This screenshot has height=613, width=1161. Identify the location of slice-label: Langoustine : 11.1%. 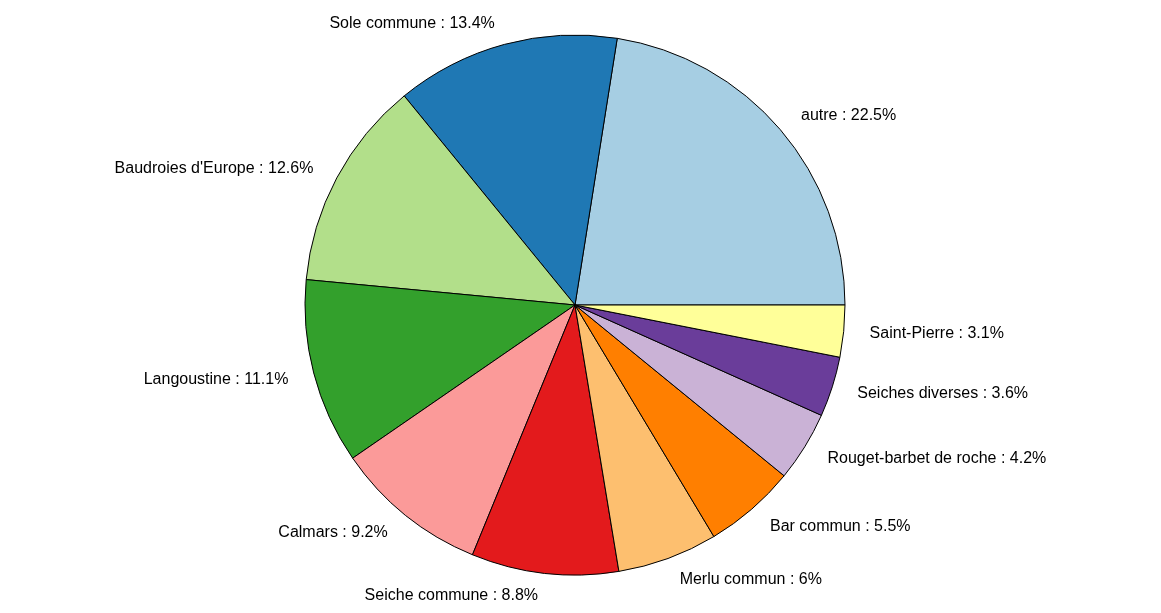
(216, 378).